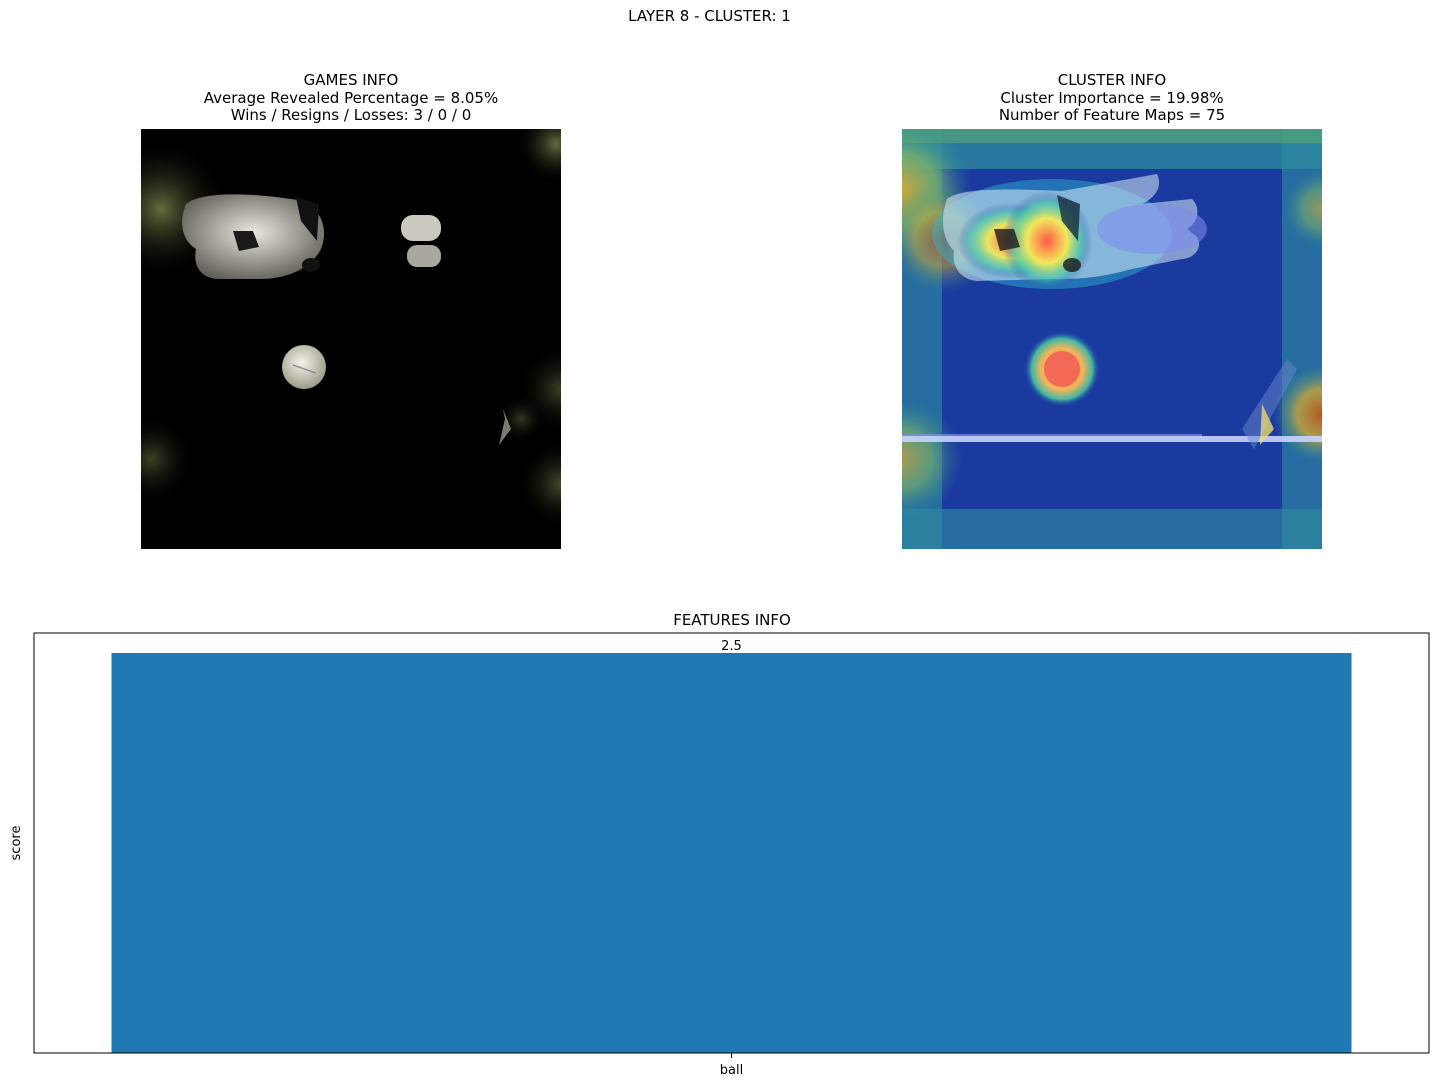 This screenshot has width=1439, height=1087. I want to click on x-tick-label-ball: ball, so click(731, 1070).